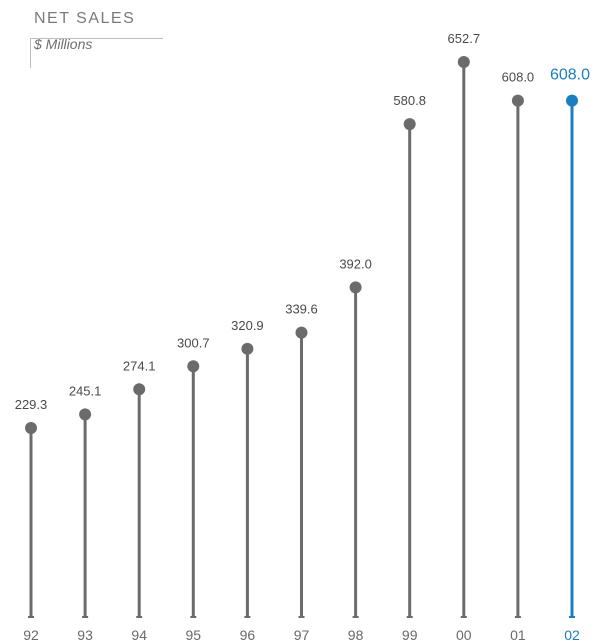  I want to click on x-tick-label-01: 01, so click(518, 635).